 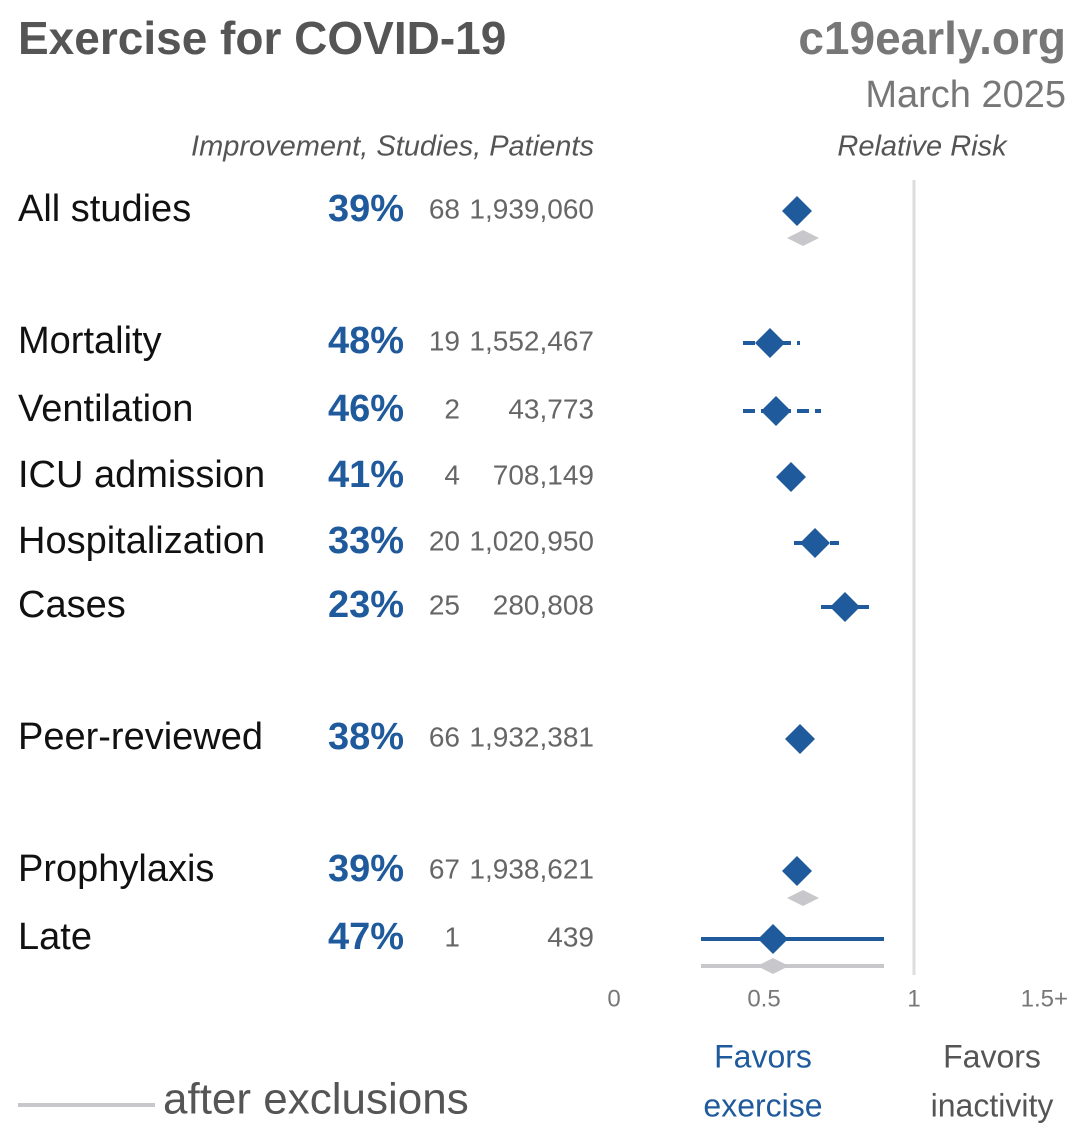 What do you see at coordinates (932, 38) in the screenshot?
I see `site: c19early.org` at bounding box center [932, 38].